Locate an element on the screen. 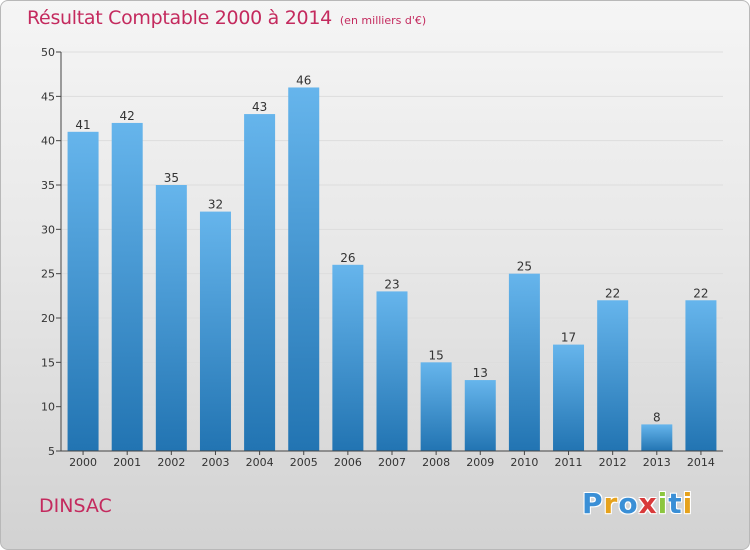 The width and height of the screenshot is (750, 550). x-tick-label: 2013 is located at coordinates (657, 462).